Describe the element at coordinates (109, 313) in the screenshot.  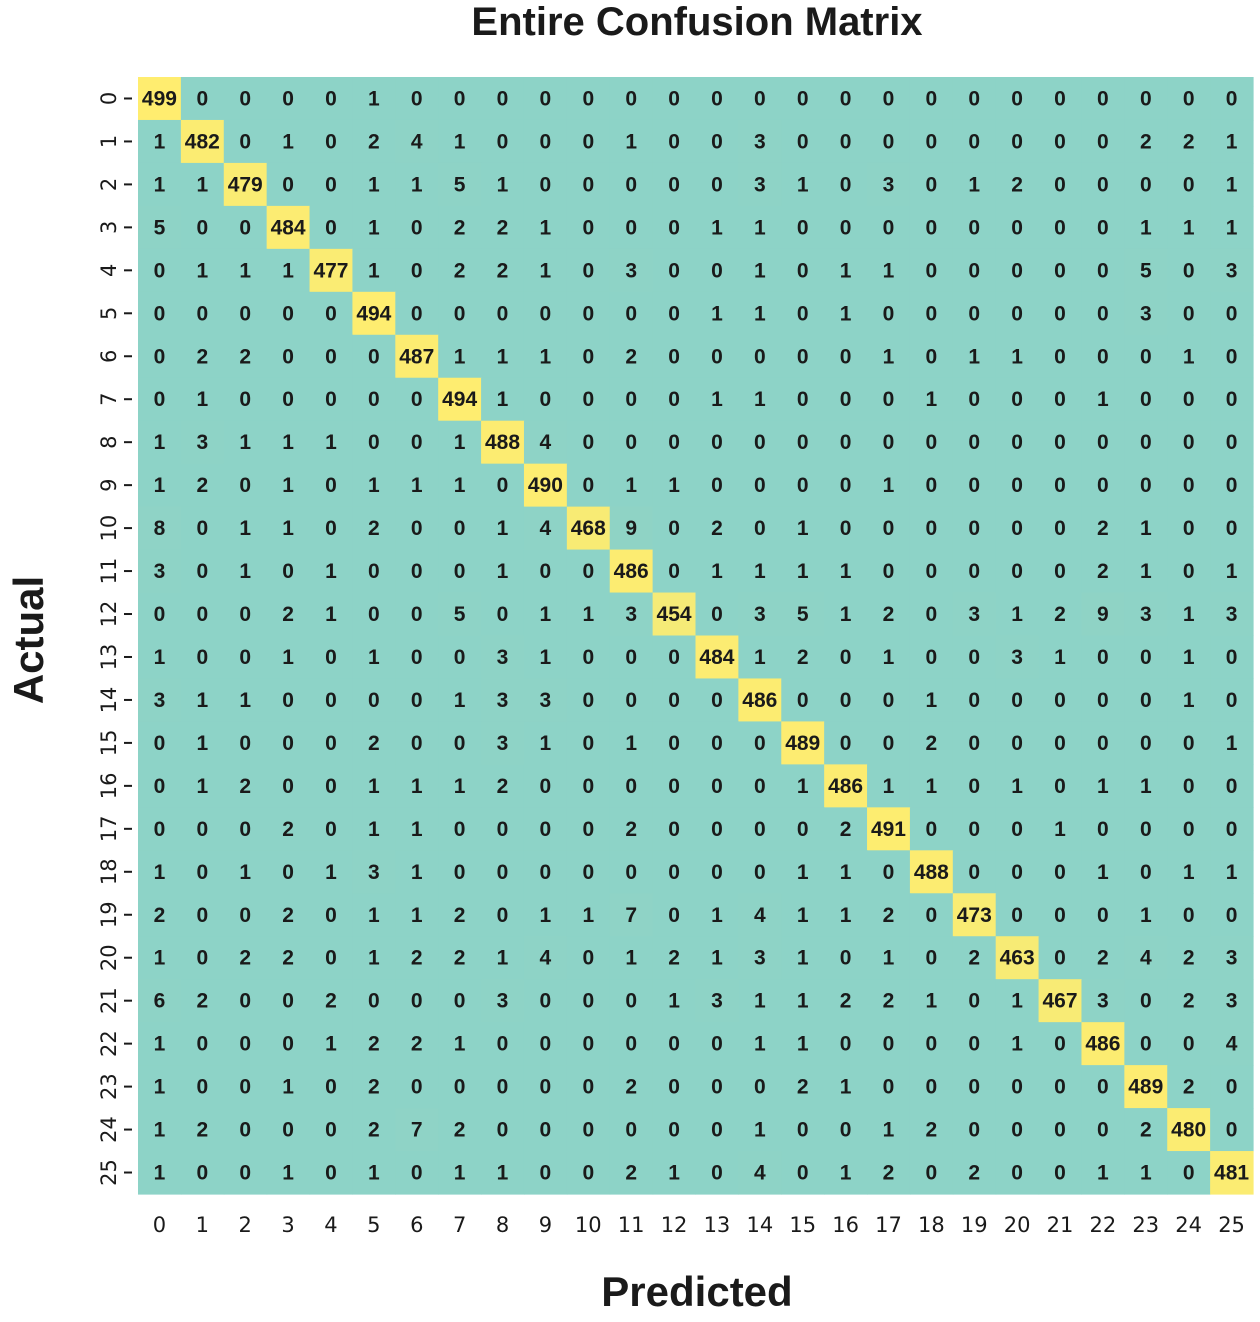
I see `y-tick-label: 5` at that location.